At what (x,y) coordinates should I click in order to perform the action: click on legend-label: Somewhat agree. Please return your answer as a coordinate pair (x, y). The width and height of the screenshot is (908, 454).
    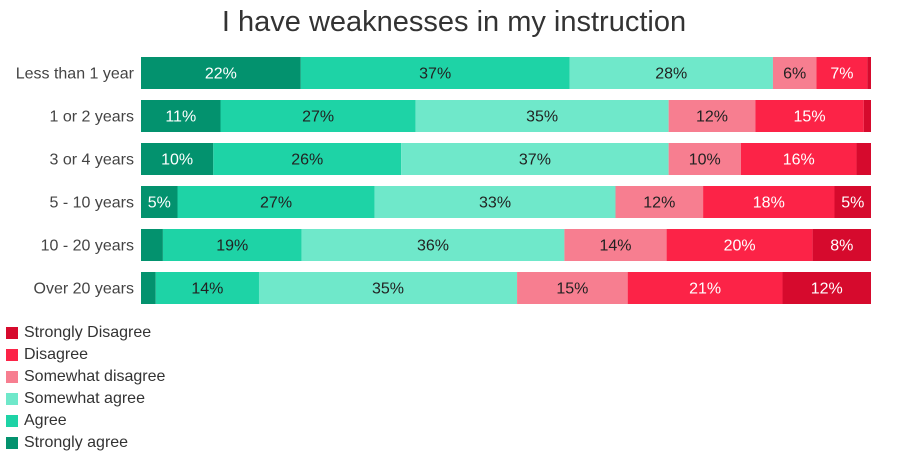
    Looking at the image, I should click on (84, 398).